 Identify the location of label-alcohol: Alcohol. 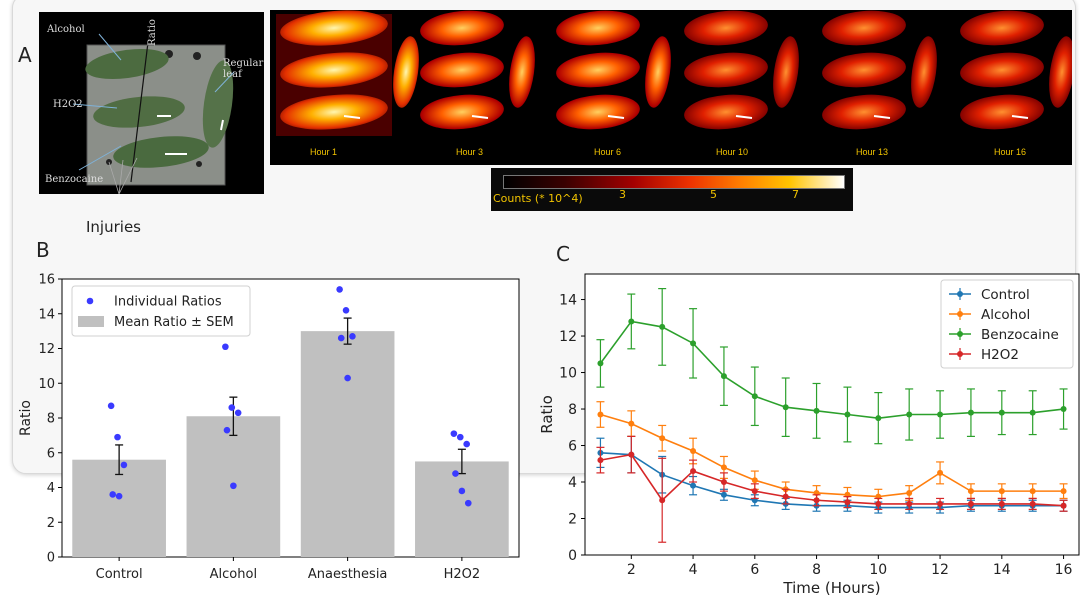
(66, 29).